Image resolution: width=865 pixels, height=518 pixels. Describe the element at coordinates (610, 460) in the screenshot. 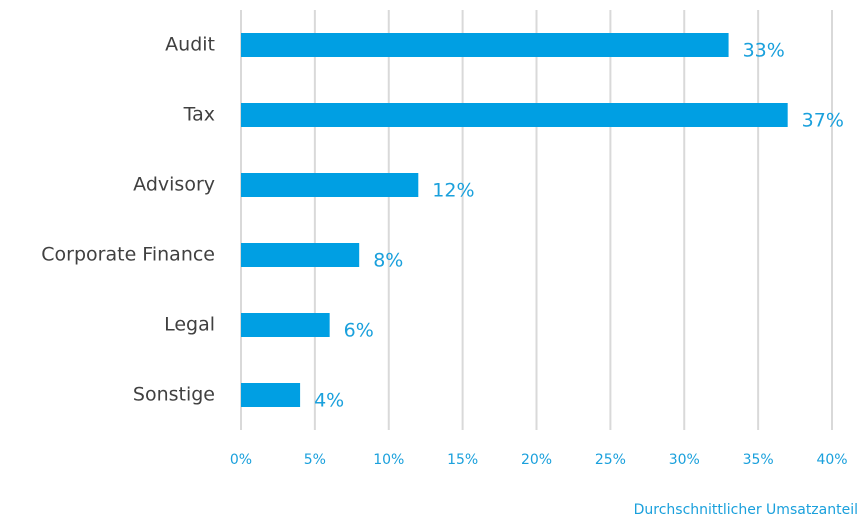

I see `x-tick-label: 25%` at that location.